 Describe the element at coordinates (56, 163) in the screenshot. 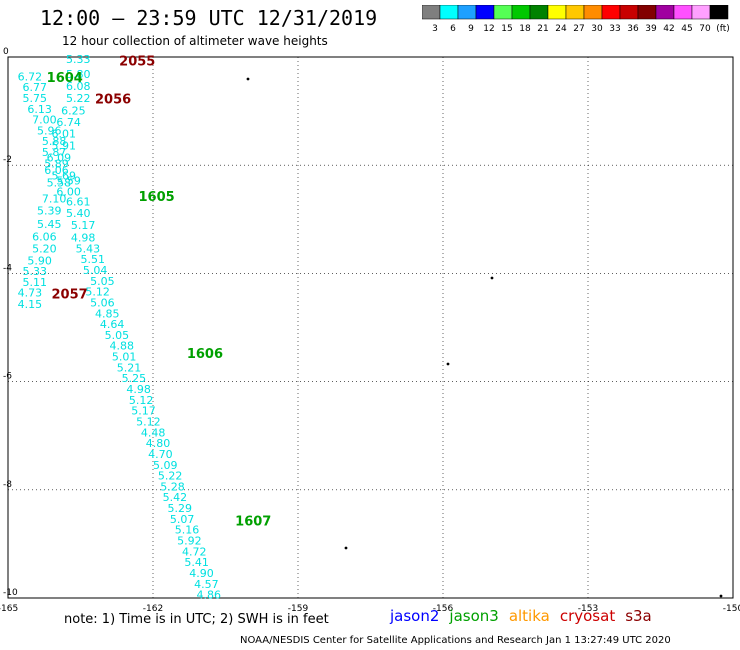

I see `swh-value: 5.89` at that location.